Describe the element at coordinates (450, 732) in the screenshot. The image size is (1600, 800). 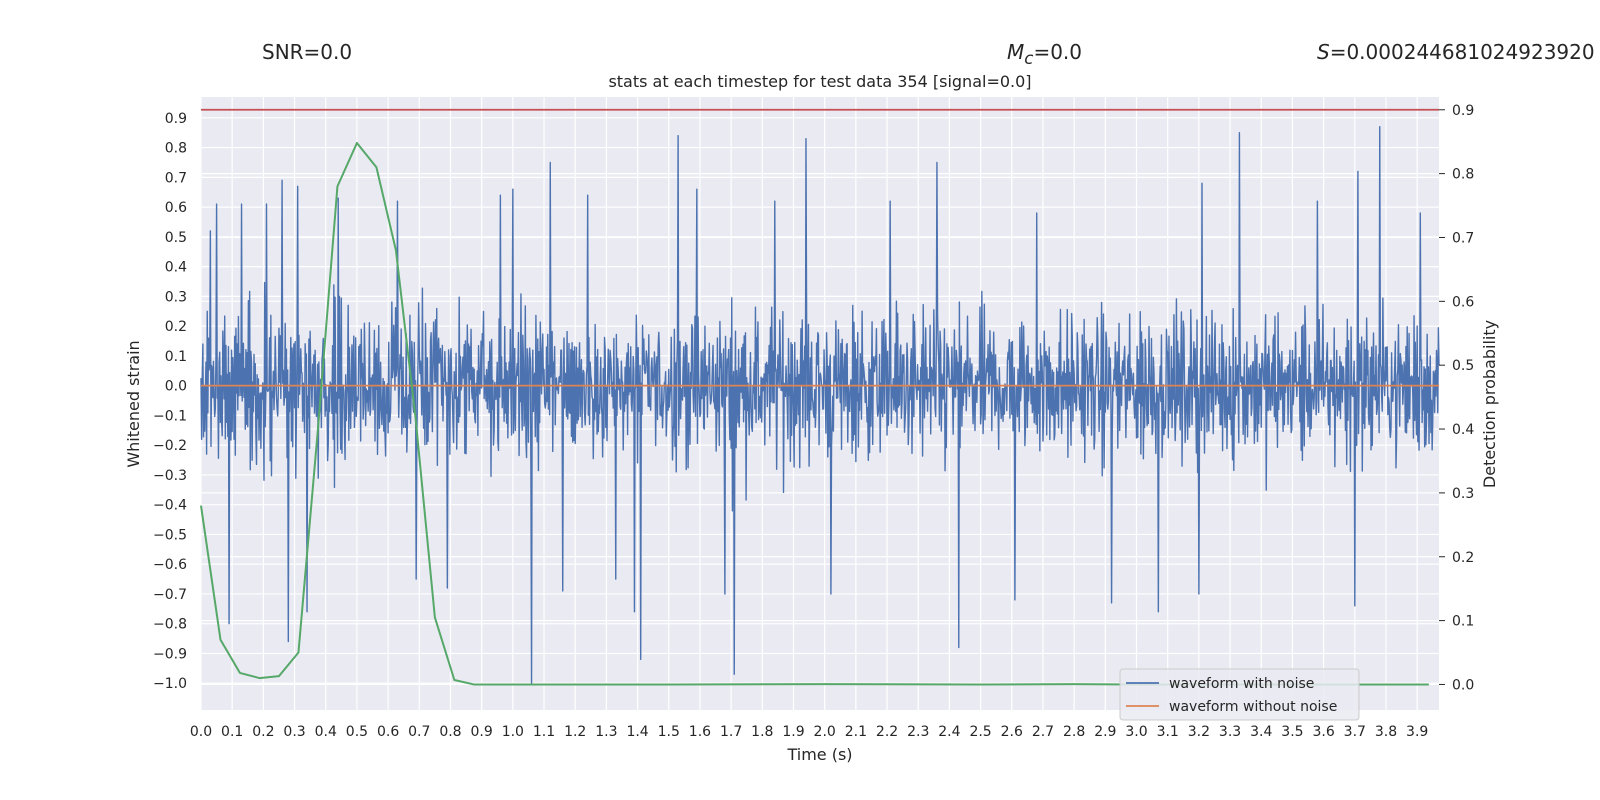
I see `x-tick-label: 0.8` at that location.